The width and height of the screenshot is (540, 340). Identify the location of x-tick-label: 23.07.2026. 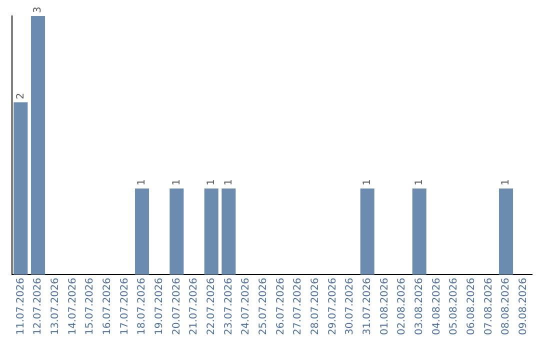
(228, 307).